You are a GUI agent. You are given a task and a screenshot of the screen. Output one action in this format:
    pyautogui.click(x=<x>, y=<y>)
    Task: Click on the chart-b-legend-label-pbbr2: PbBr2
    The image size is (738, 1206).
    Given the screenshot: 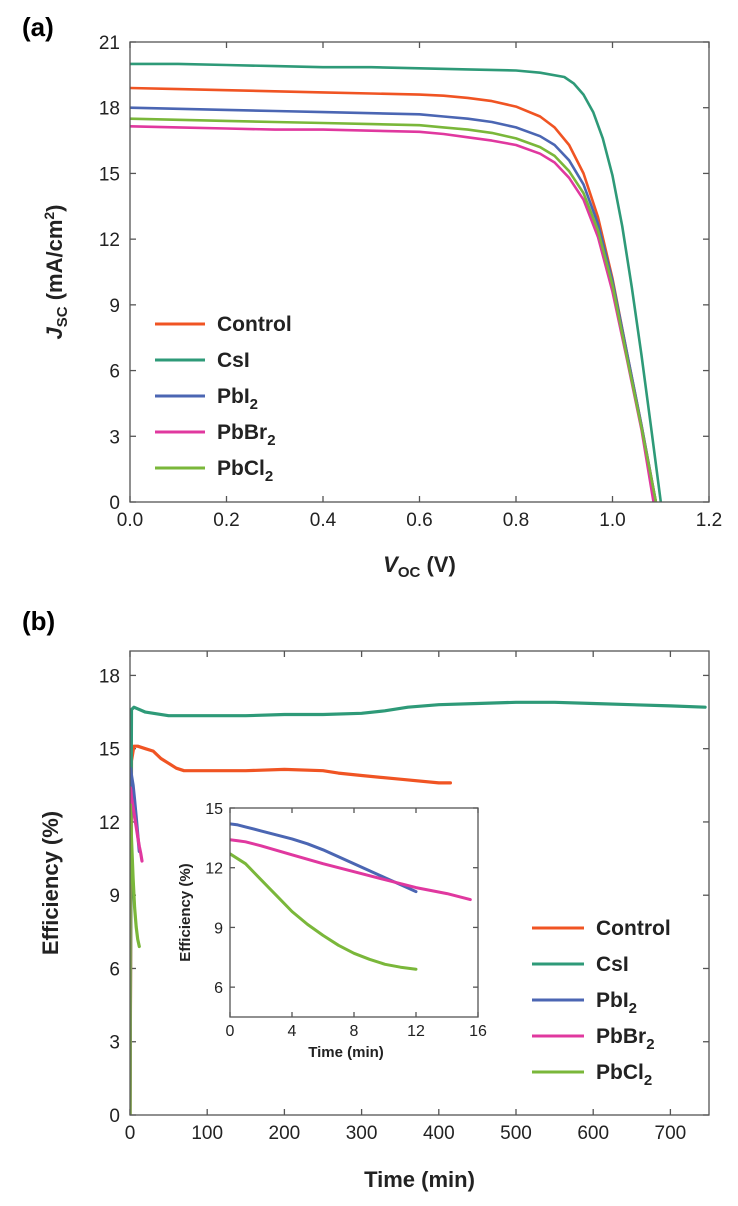 What is the action you would take?
    pyautogui.click(x=625, y=1039)
    